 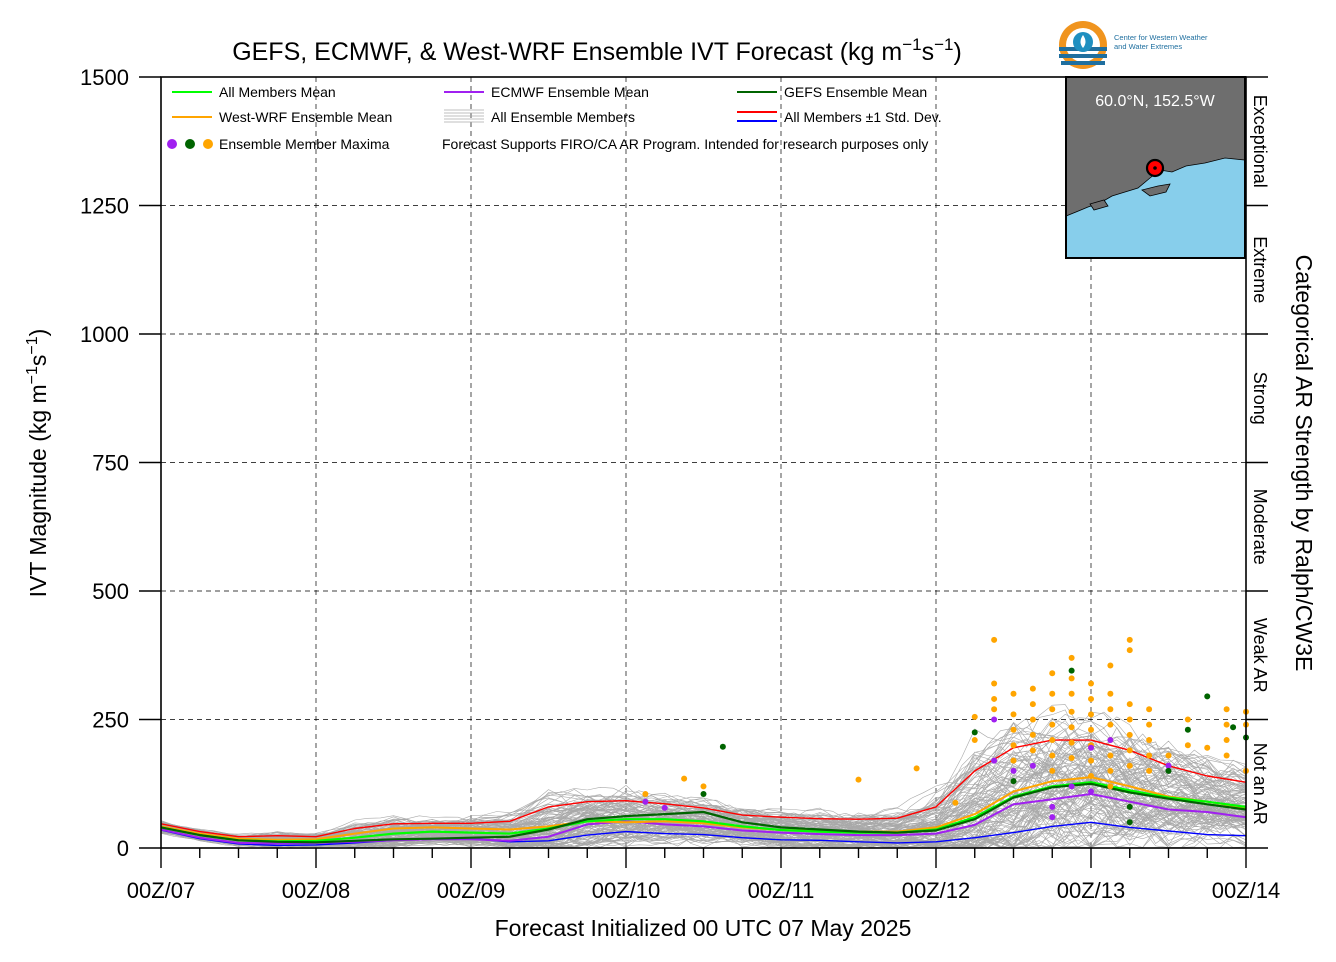 What do you see at coordinates (1260, 269) in the screenshot?
I see `category-label: Extreme` at bounding box center [1260, 269].